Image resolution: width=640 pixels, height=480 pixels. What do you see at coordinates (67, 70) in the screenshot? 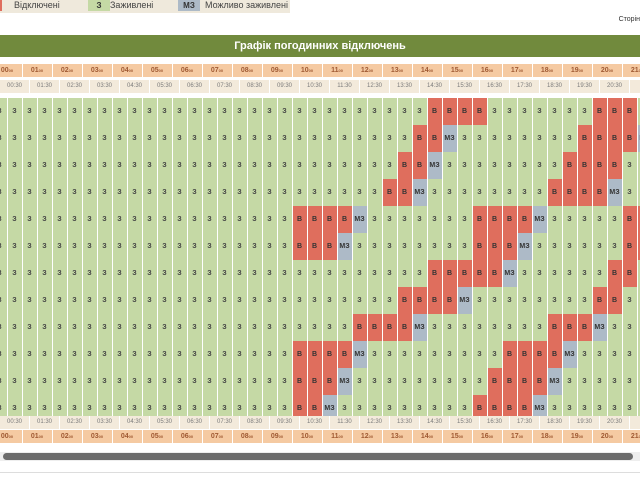
I see `hour-label: 0200` at bounding box center [67, 70].